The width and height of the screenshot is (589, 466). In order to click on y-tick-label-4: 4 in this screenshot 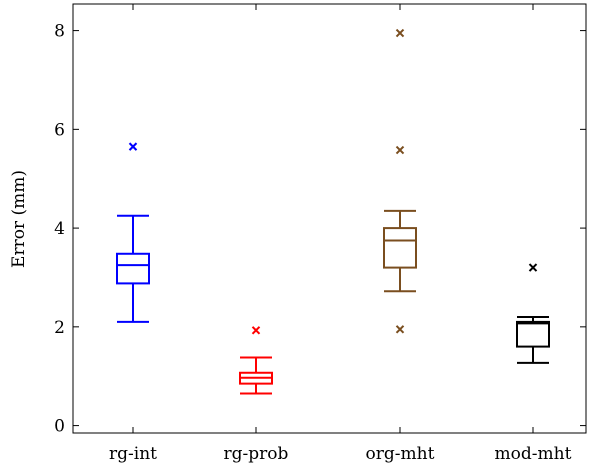, I will do `click(59, 229)`.